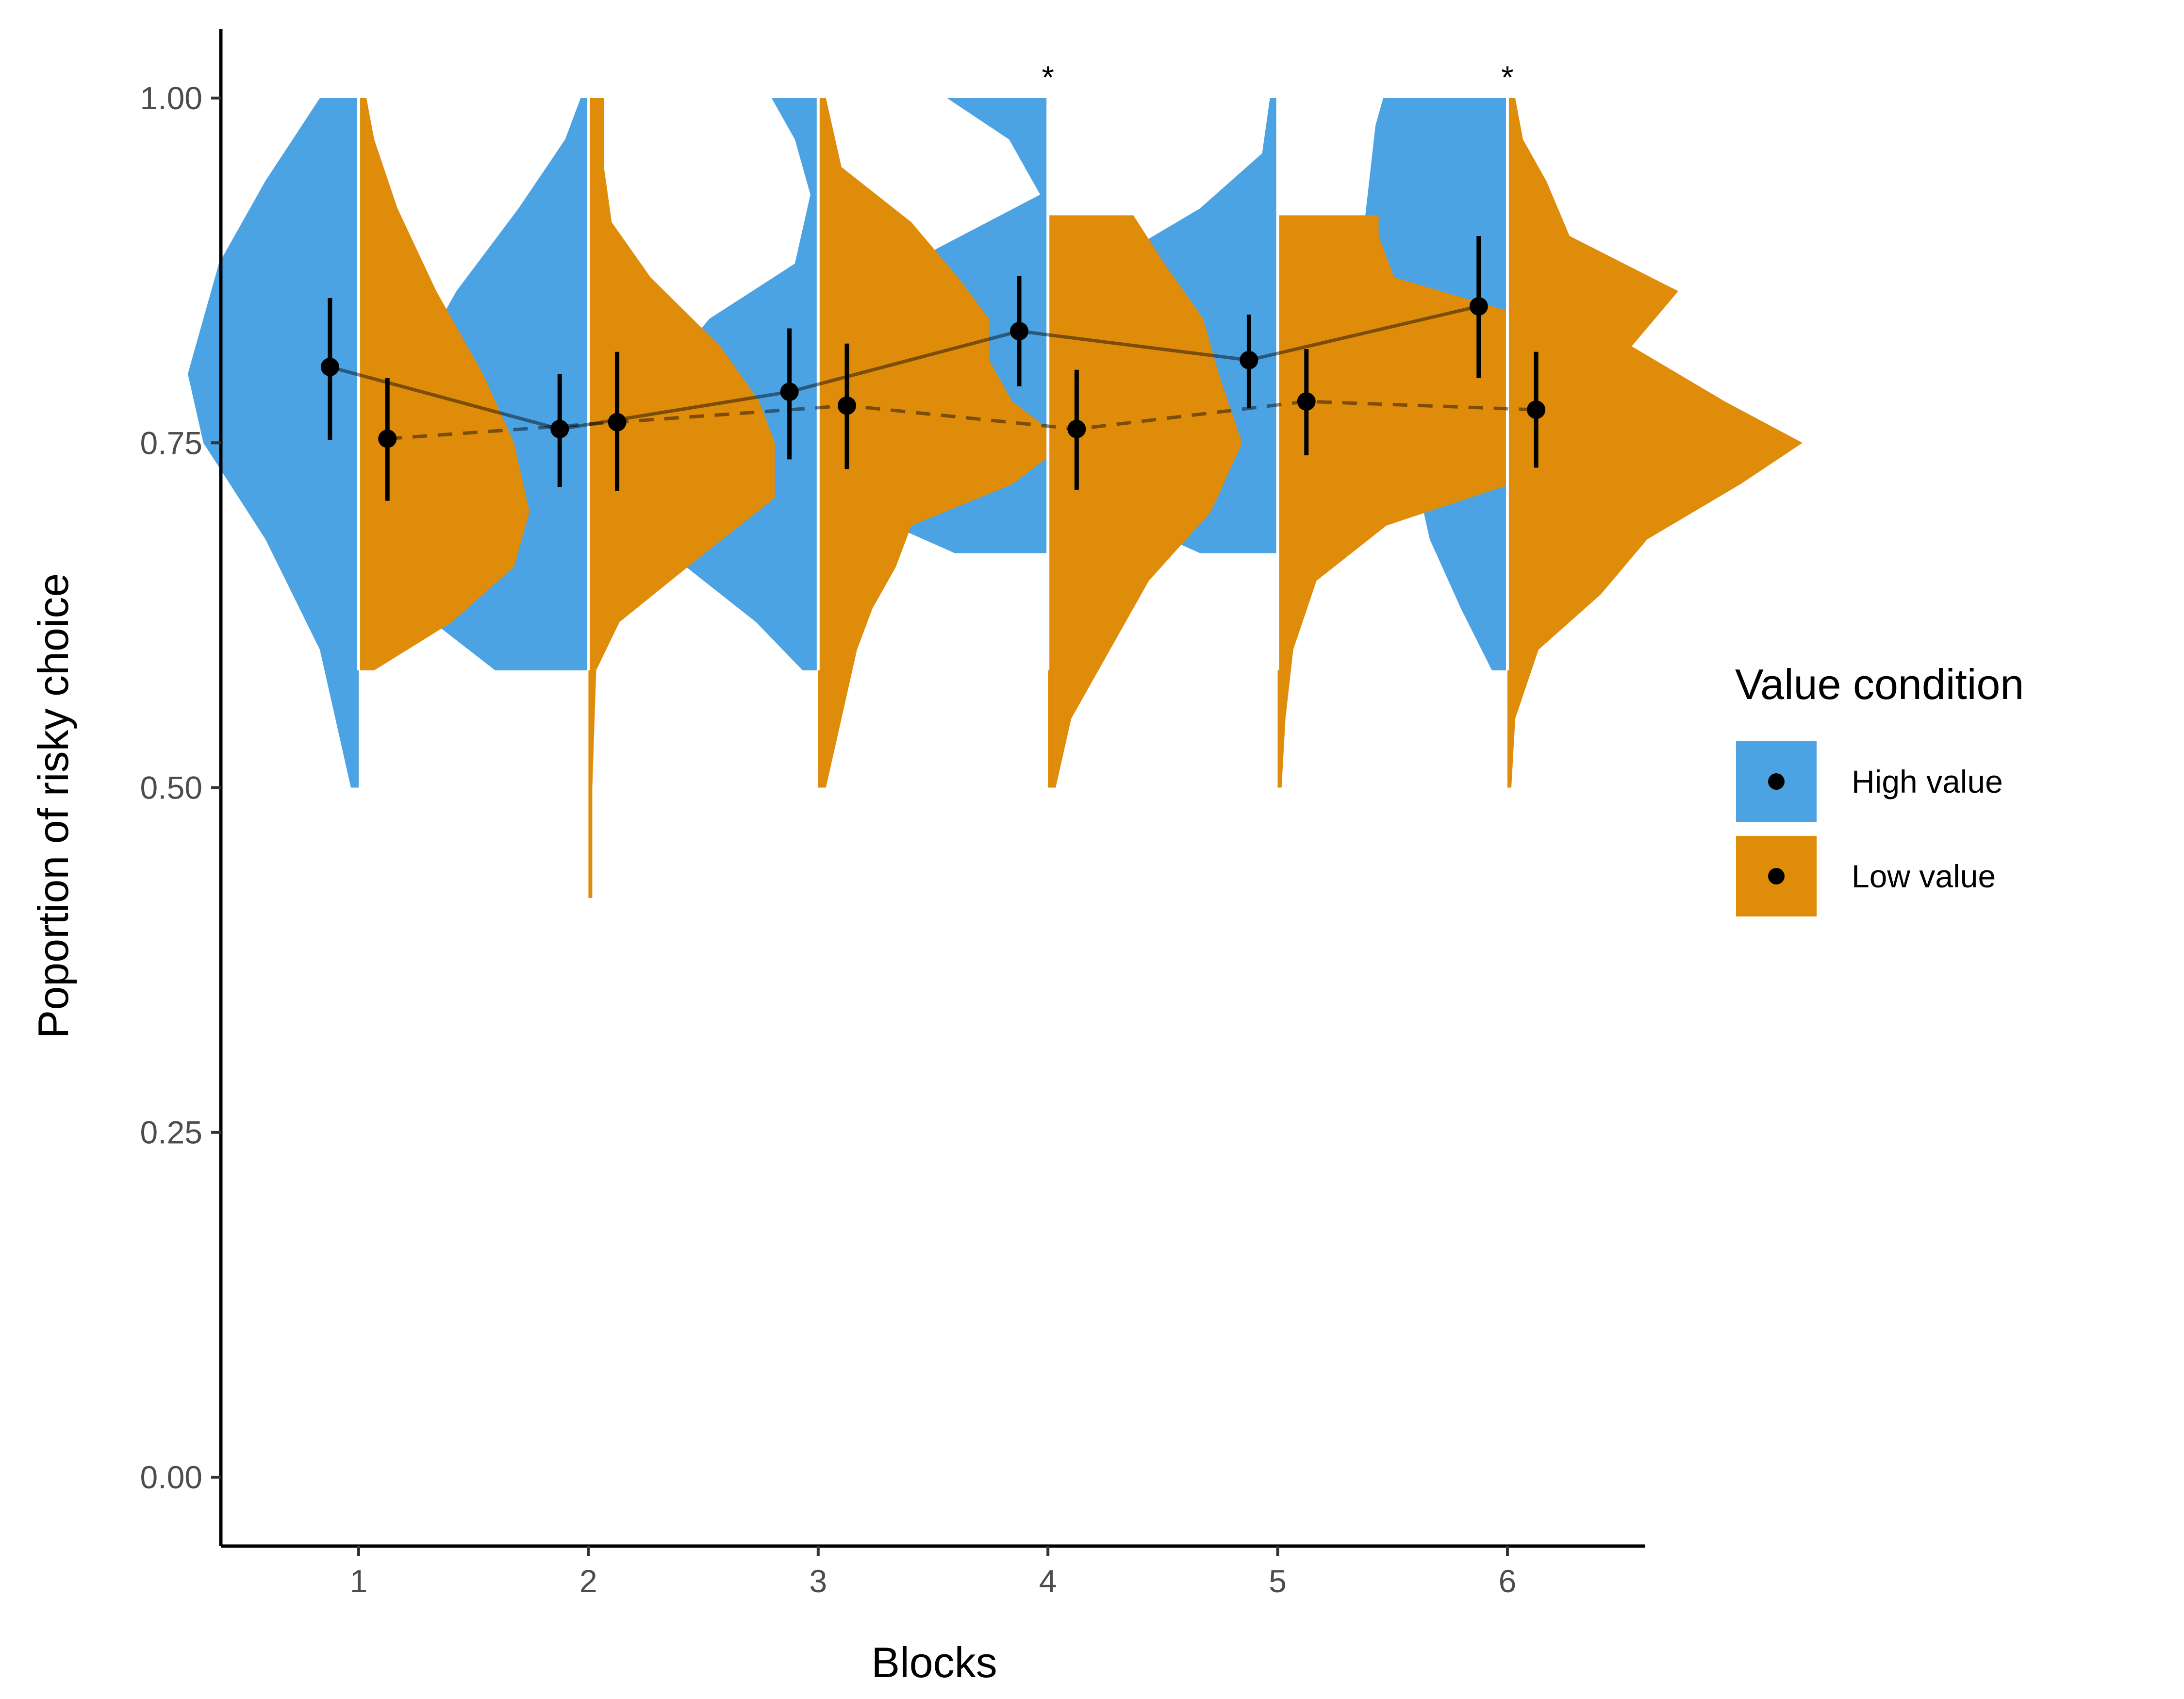  I want to click on x-axis-title: Blocks, so click(934, 1662).